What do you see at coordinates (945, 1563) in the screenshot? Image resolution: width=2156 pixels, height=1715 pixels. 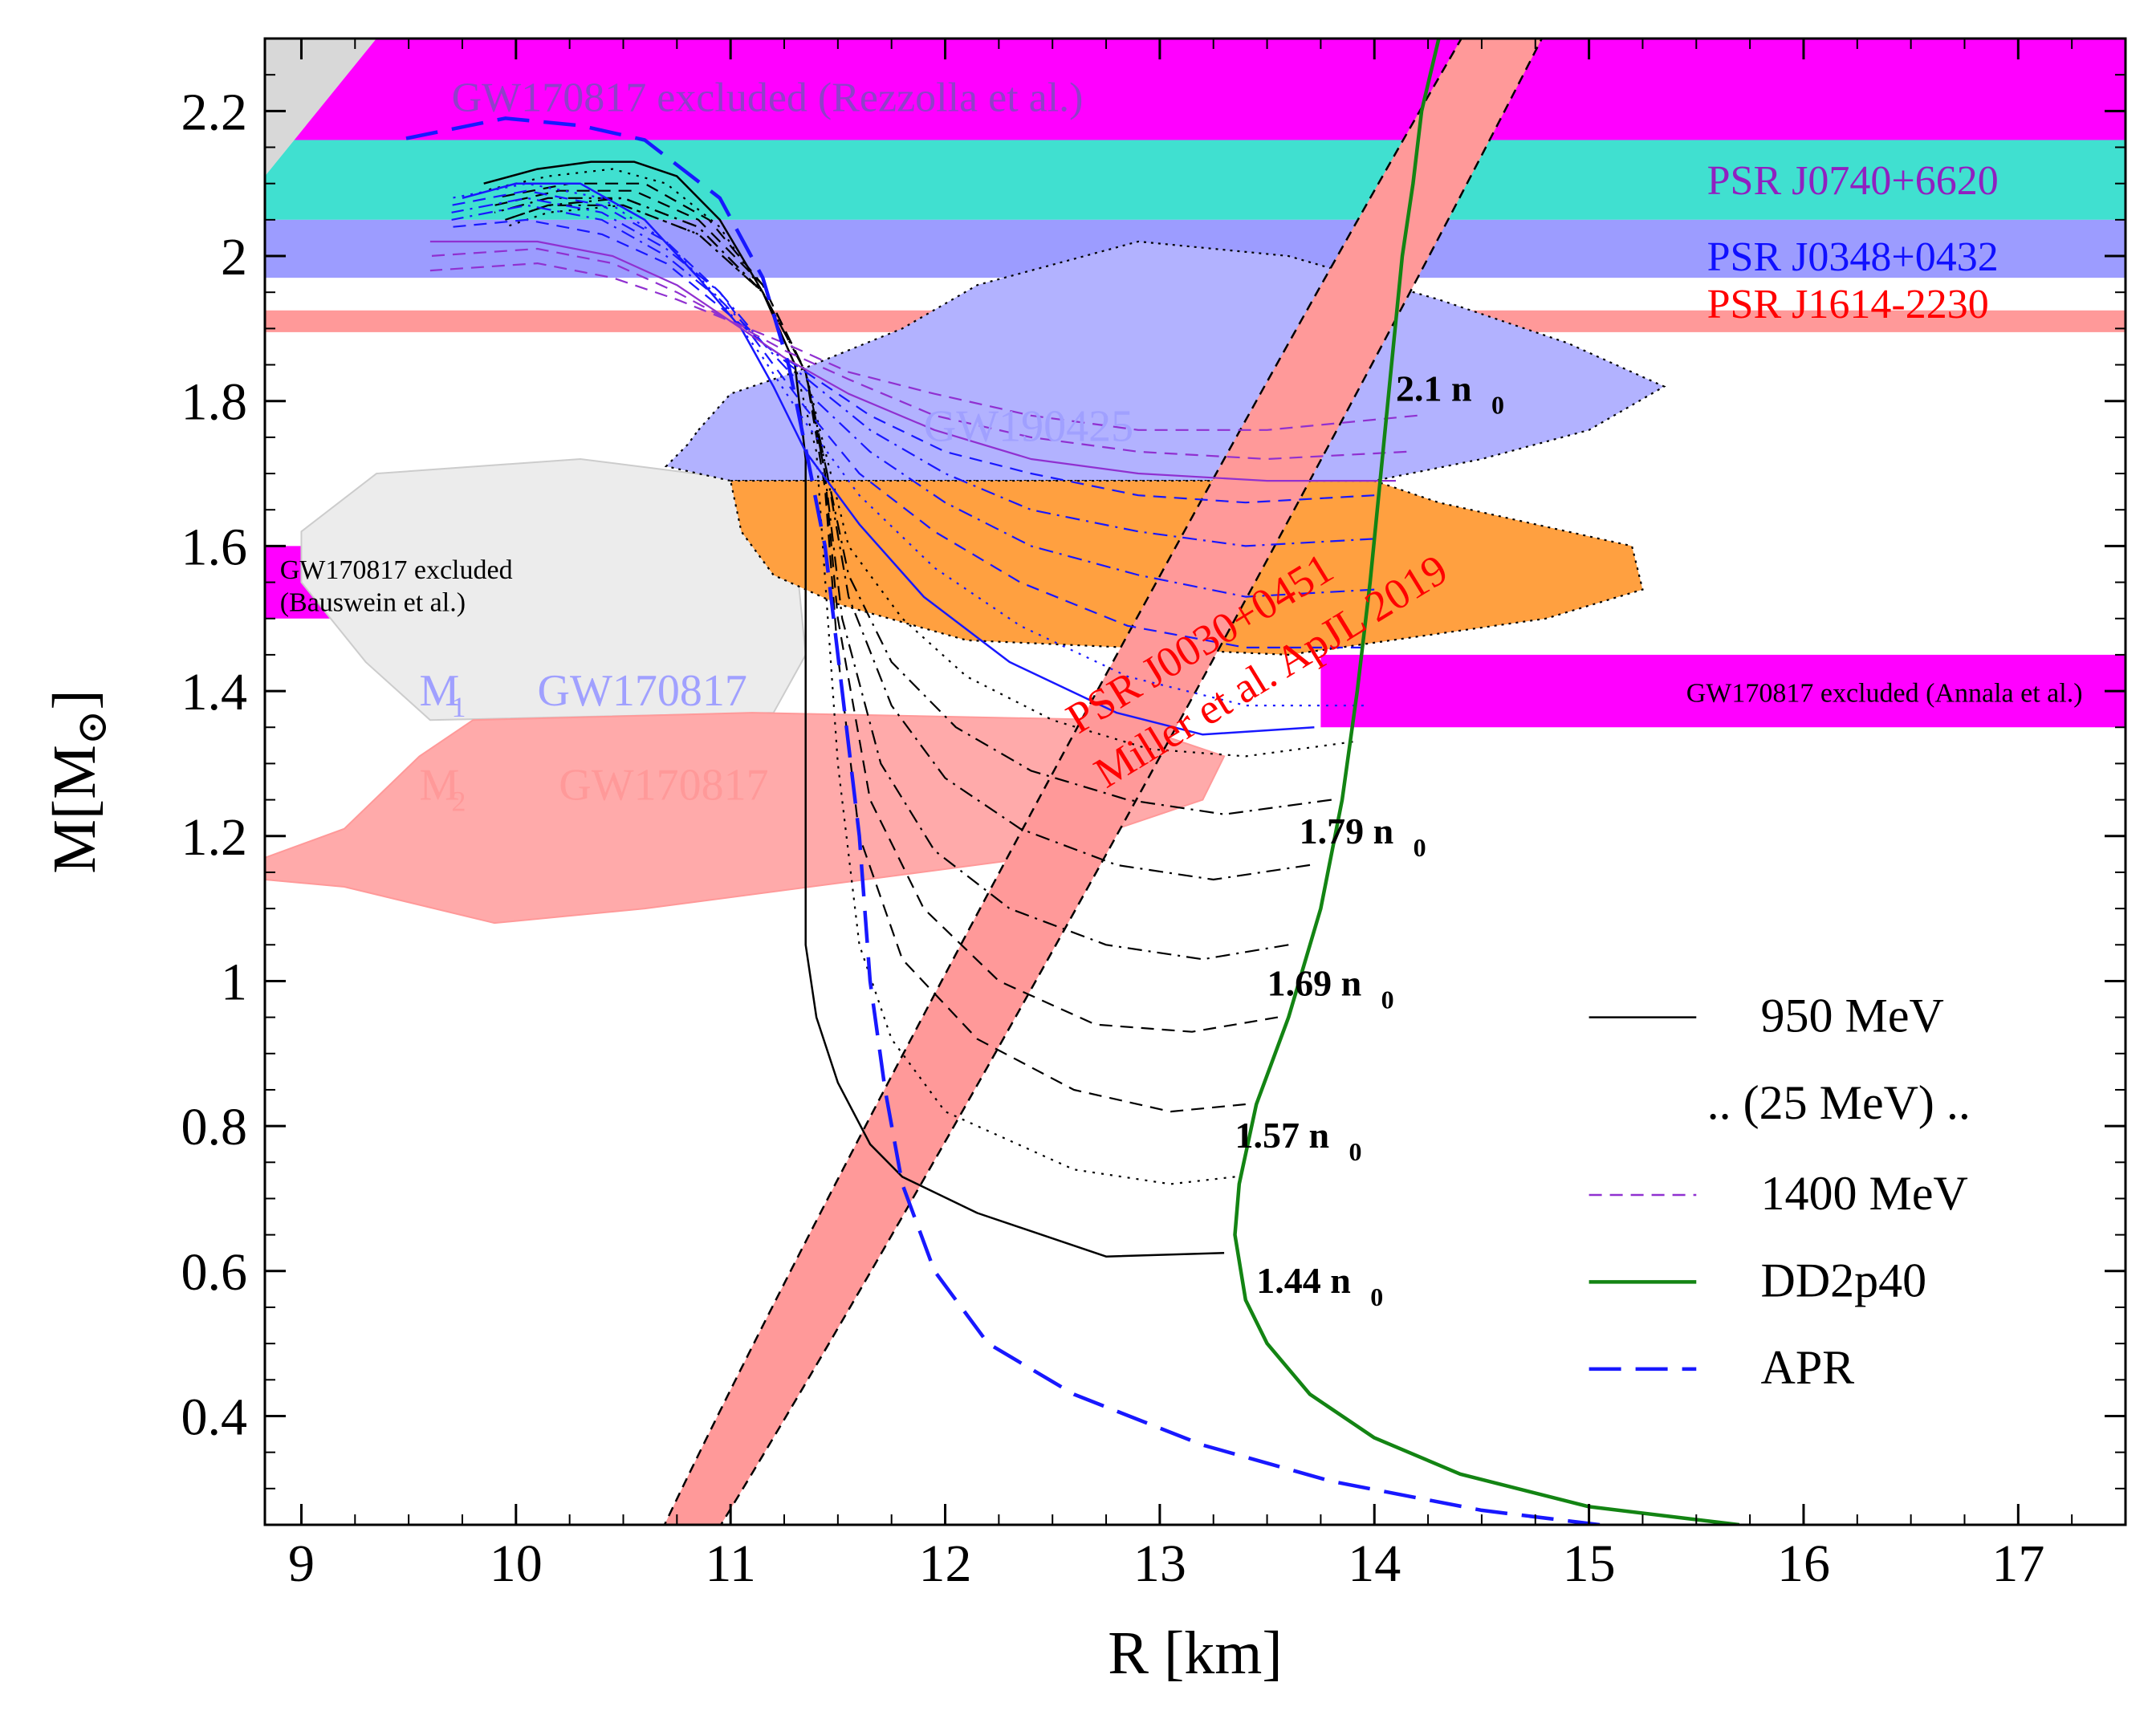 I see `x-tick-label: 12` at bounding box center [945, 1563].